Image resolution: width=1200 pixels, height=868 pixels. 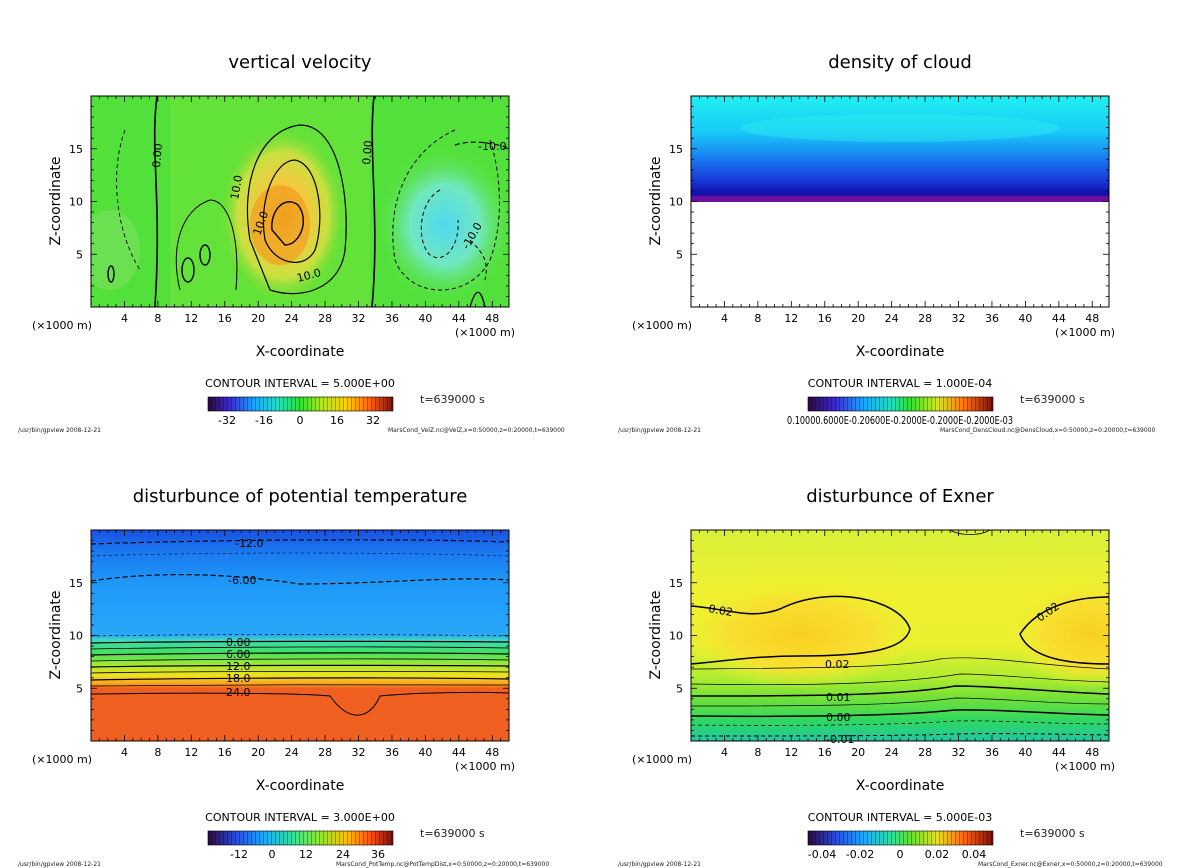 I want to click on colorbar-label: 0.04, so click(x=974, y=854).